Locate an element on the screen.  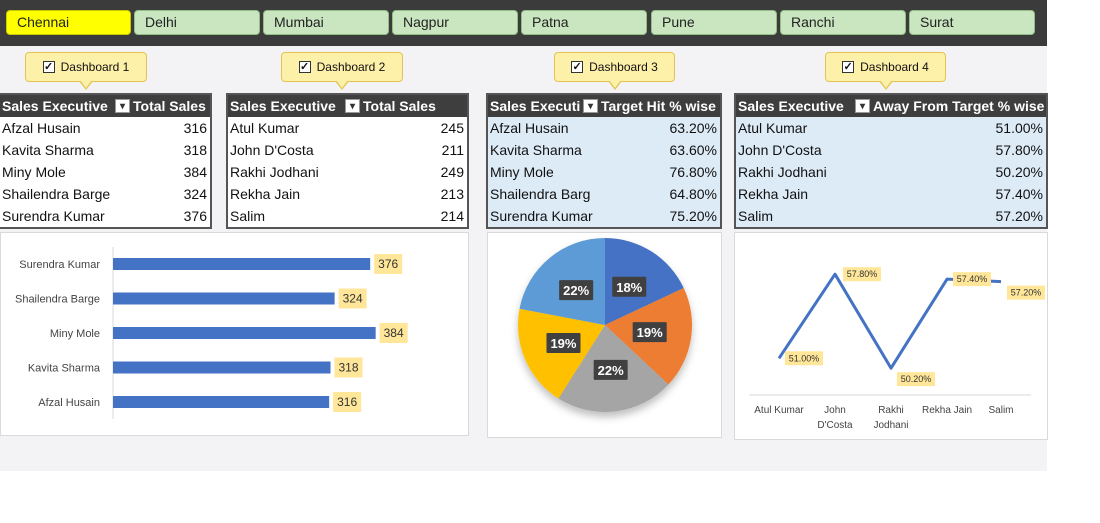
table-row: Atul Kumar 51.00% is located at coordinates (891, 128).